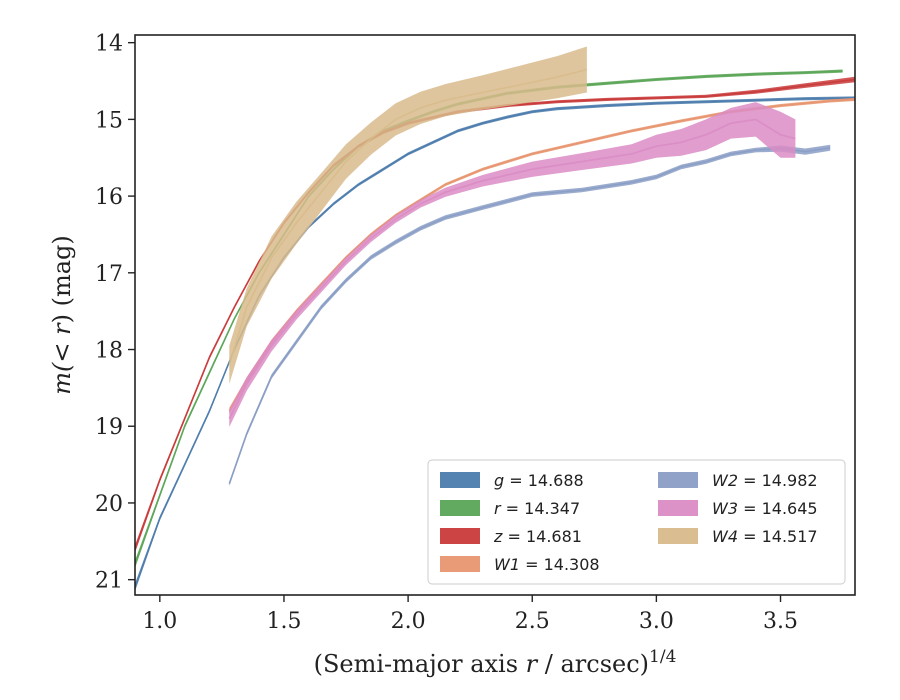  Describe the element at coordinates (283, 621) in the screenshot. I see `x-tick-label: 1.5` at that location.